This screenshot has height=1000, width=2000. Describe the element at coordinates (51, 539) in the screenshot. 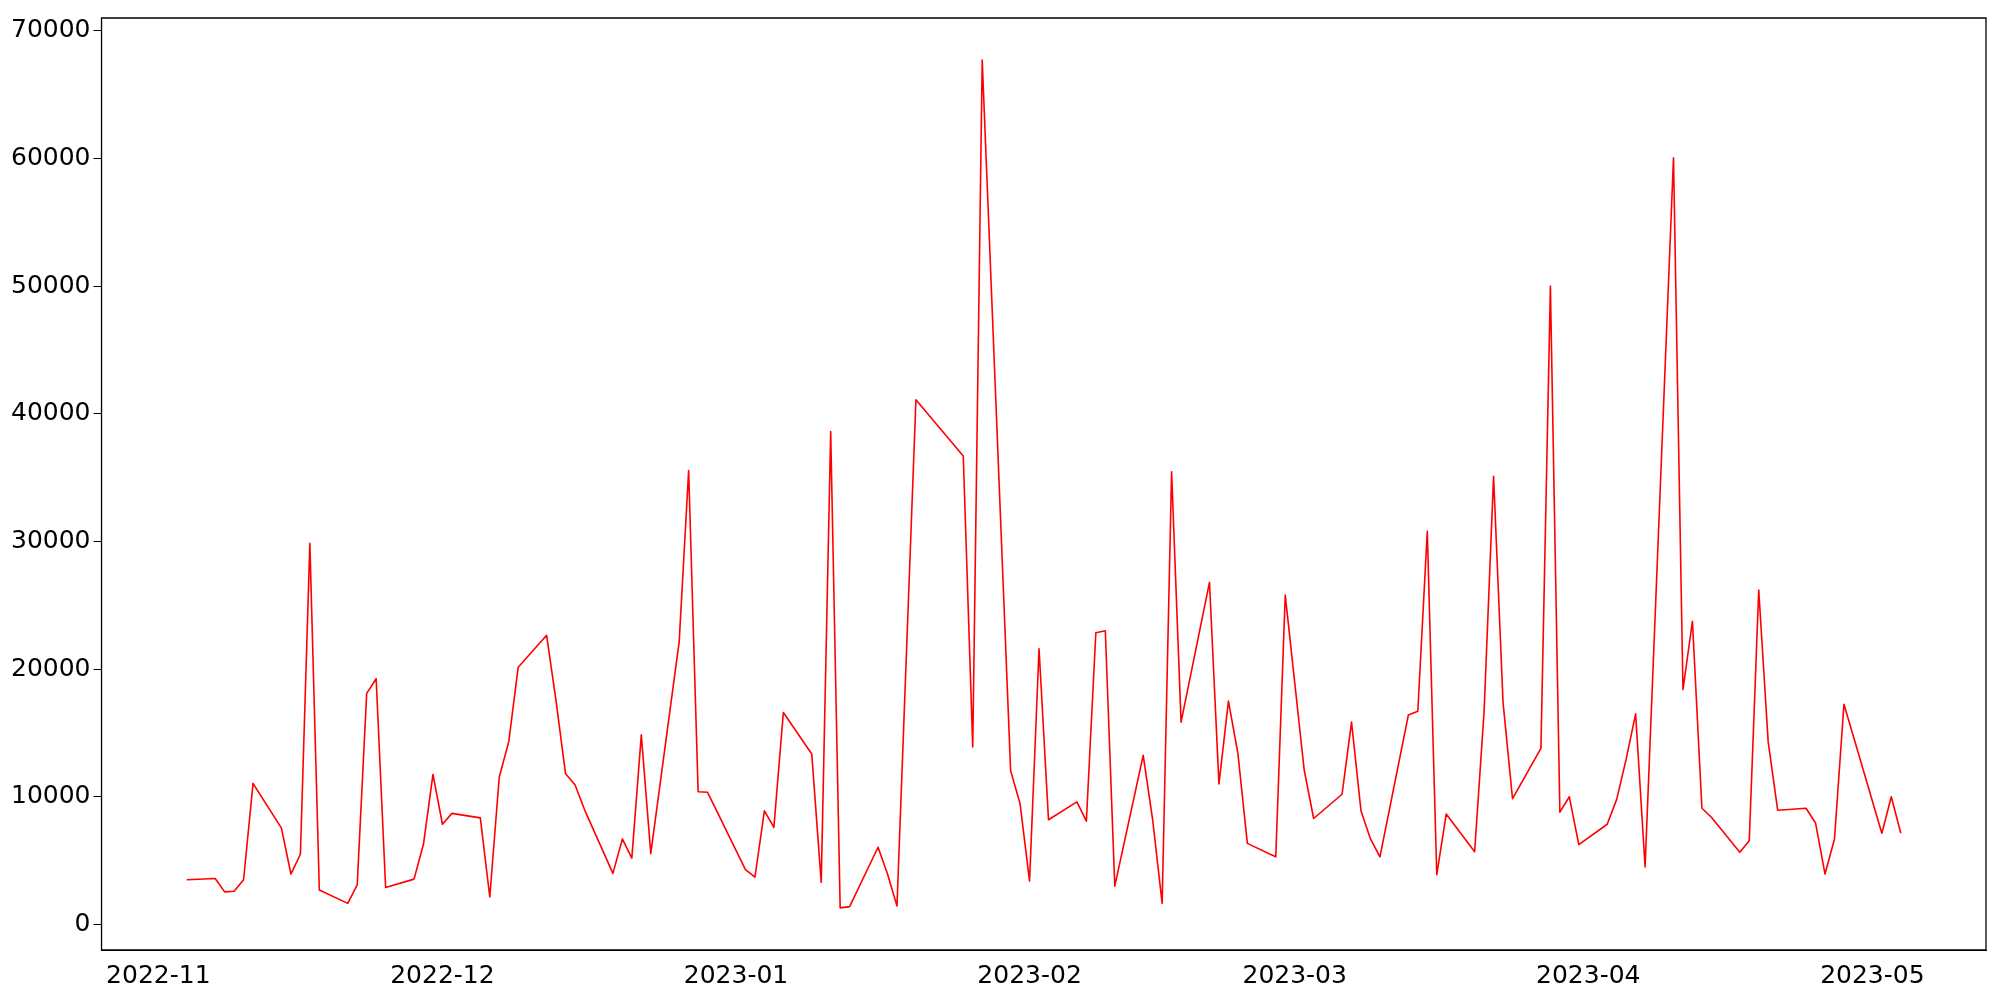

I see `y-tick-label: 30000` at that location.